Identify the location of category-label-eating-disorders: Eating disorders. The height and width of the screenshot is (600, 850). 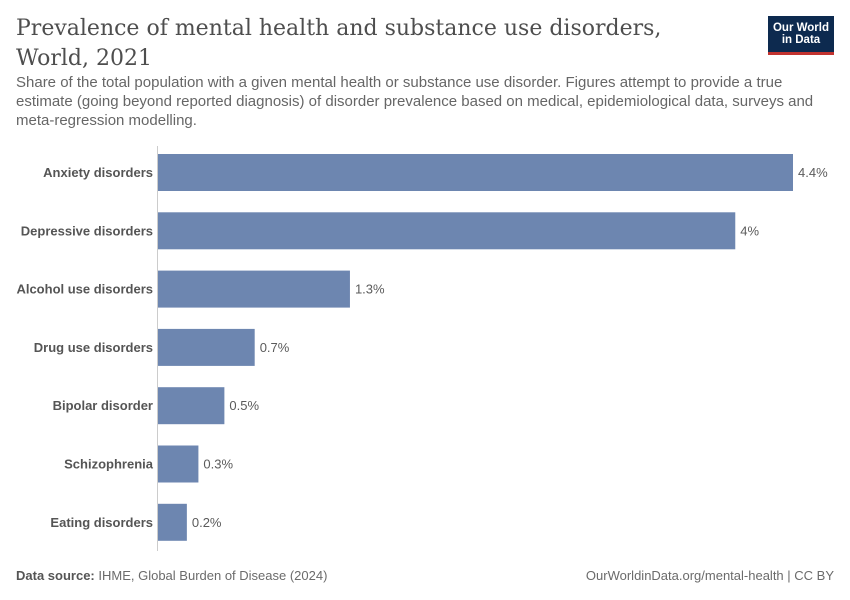
(101, 522).